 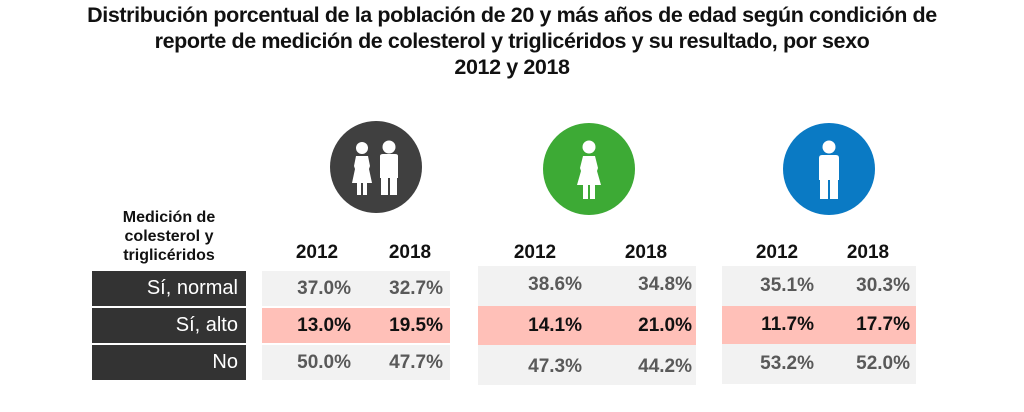 I want to click on row-label-no: No, so click(x=169, y=362).